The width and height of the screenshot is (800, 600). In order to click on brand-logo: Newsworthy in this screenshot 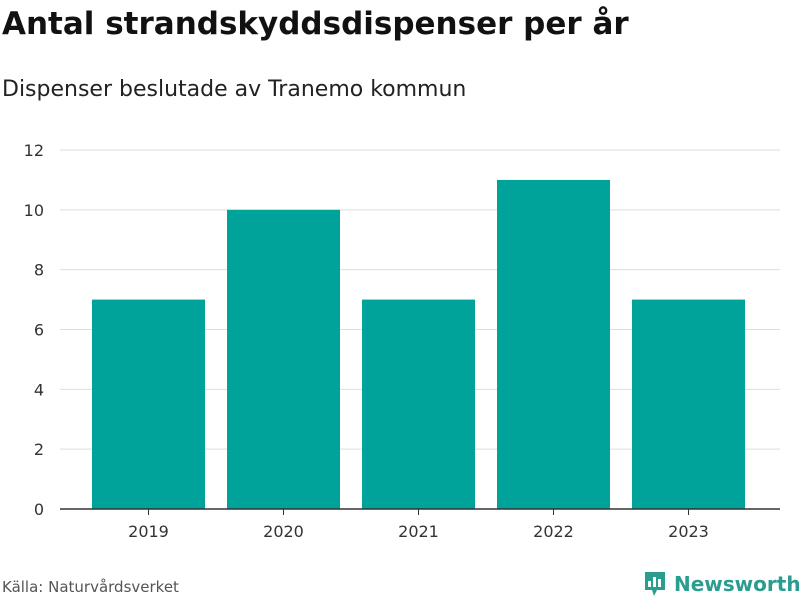, I will do `click(721, 584)`.